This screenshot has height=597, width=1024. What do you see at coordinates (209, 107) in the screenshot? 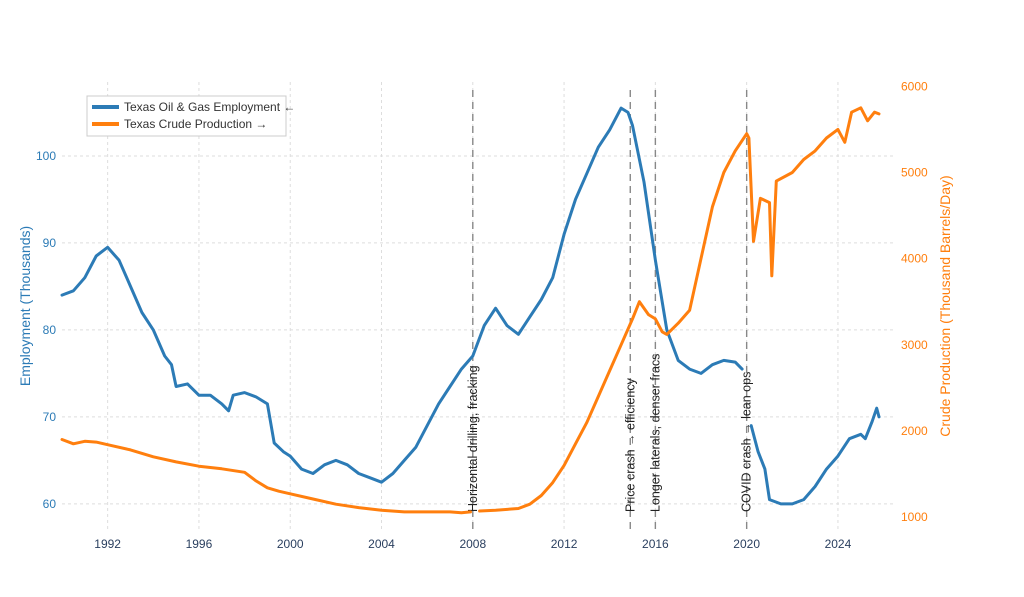
I see `legend-label-employment: Texas Oil & Gas Employment ←` at bounding box center [209, 107].